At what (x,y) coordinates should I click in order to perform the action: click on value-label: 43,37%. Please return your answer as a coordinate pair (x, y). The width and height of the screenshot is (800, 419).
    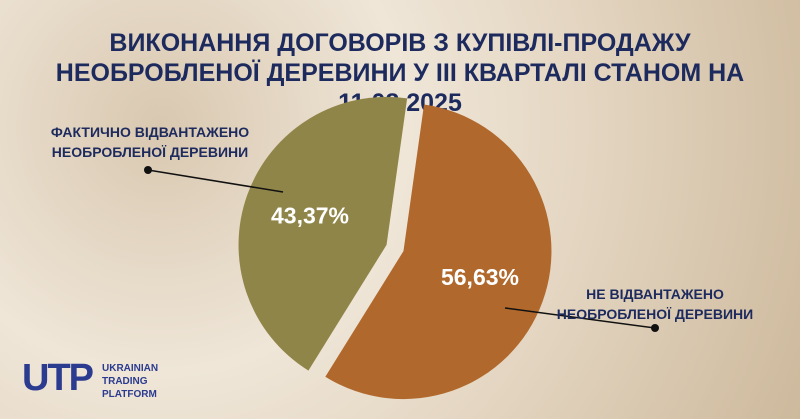
    Looking at the image, I should click on (310, 215).